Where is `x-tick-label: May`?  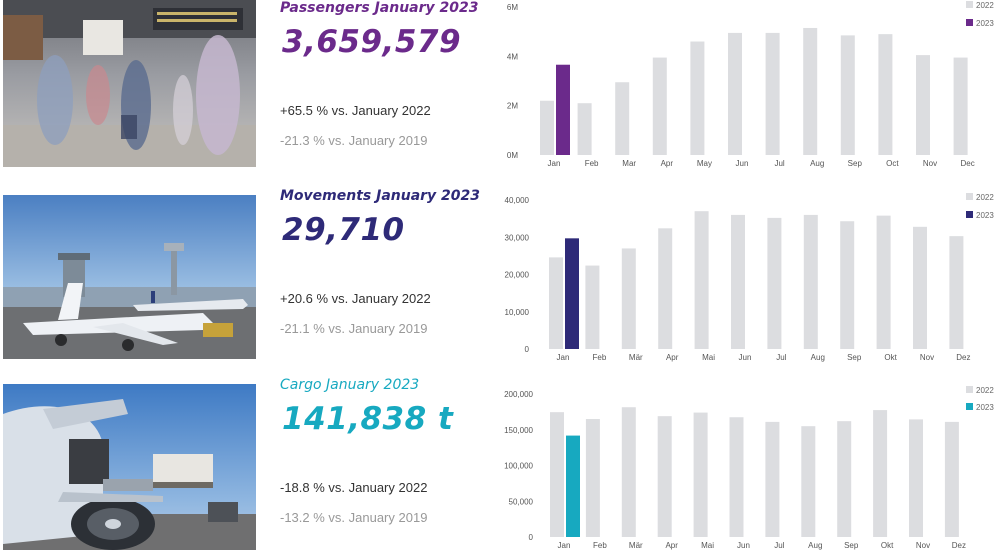 x-tick-label: May is located at coordinates (704, 163).